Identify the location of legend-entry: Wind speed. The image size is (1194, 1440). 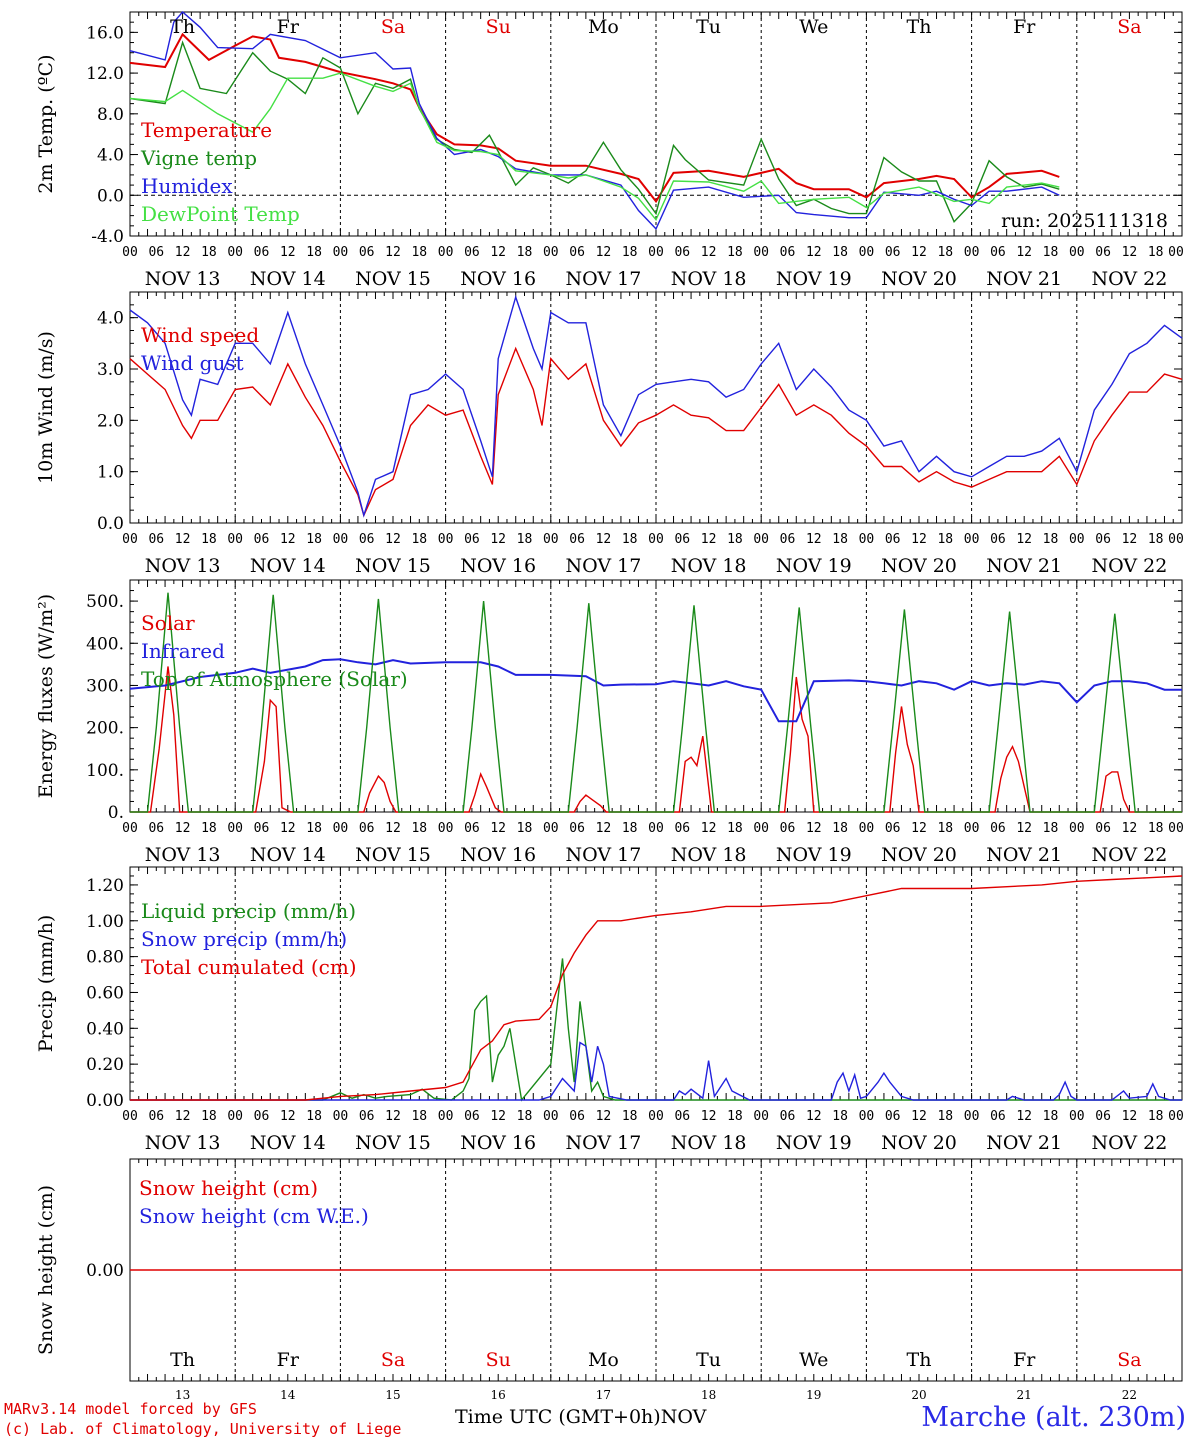
(200, 335).